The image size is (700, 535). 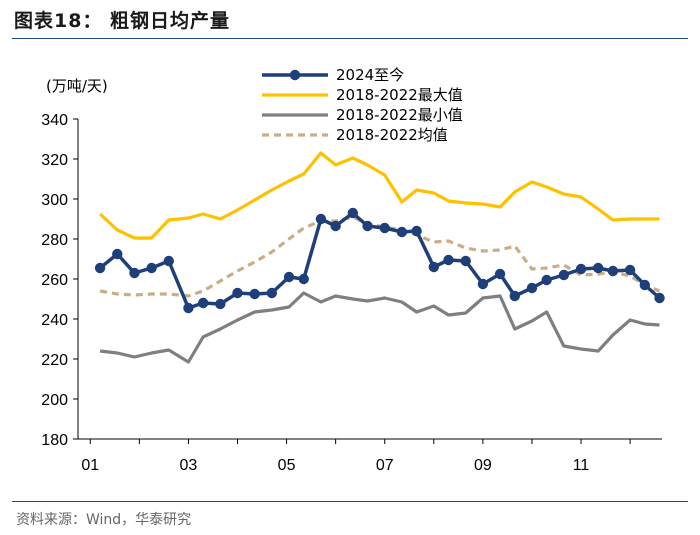 What do you see at coordinates (54, 280) in the screenshot?
I see `y-tick-label: 260` at bounding box center [54, 280].